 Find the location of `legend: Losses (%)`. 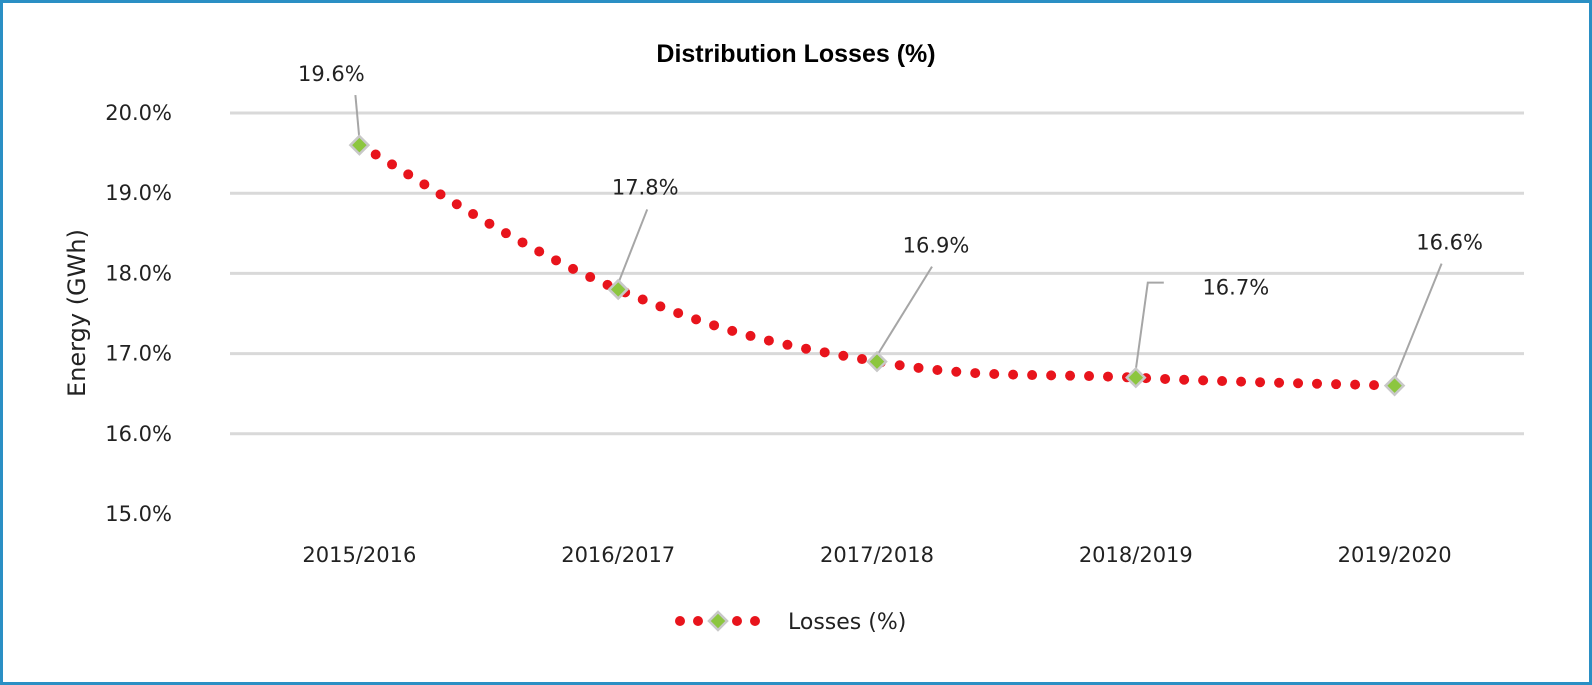

legend: Losses (%) is located at coordinates (790, 622).